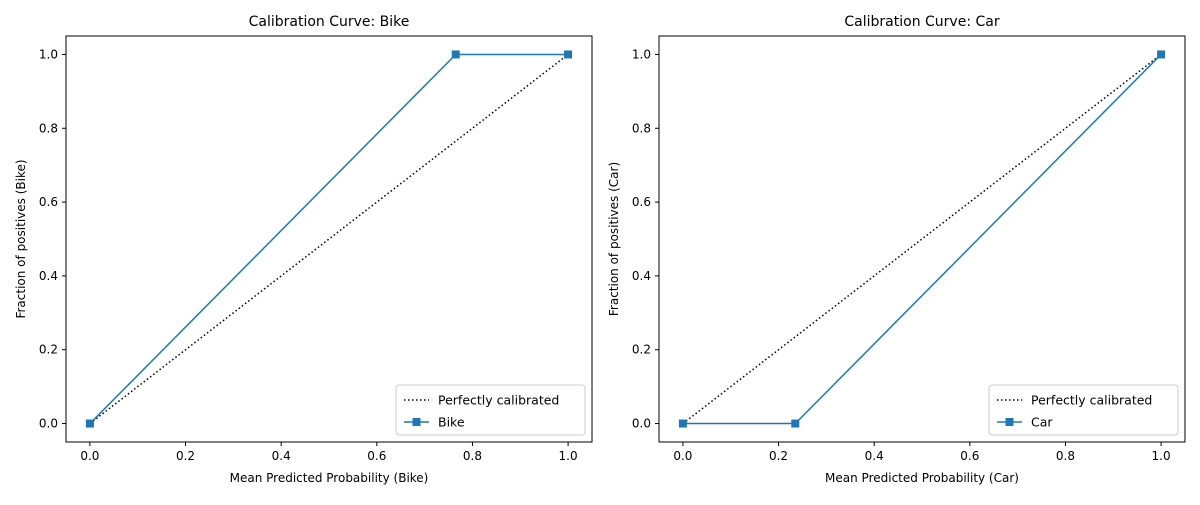 The height and width of the screenshot is (505, 1200). What do you see at coordinates (21, 238) in the screenshot?
I see `y-axis-label: Fraction of positives (Bike)` at bounding box center [21, 238].